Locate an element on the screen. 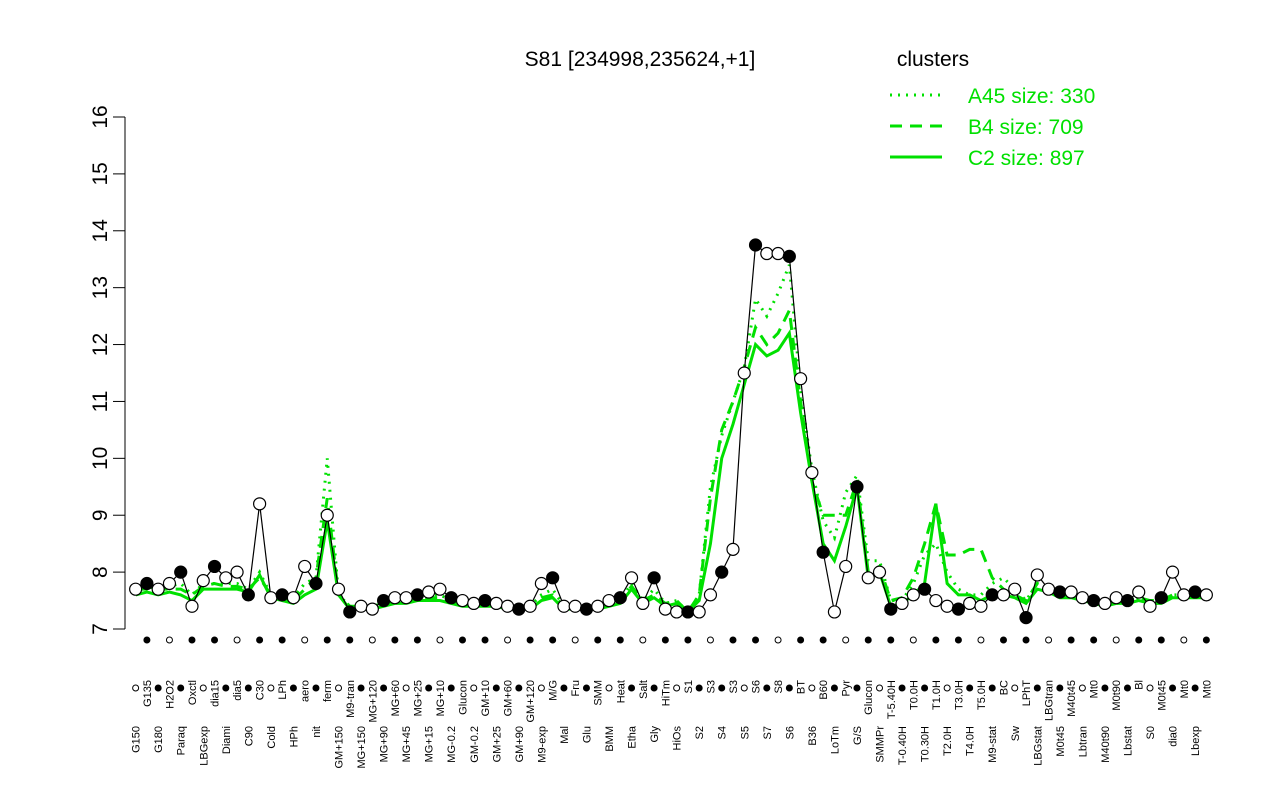  x-tick-label: M40t90 is located at coordinates (1106, 744).